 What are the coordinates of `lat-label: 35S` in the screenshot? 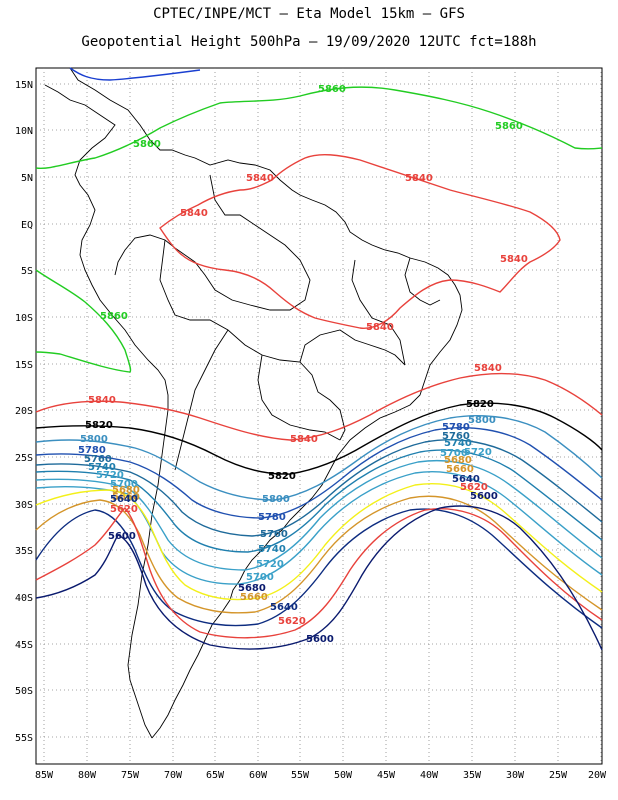 It's located at (24, 551).